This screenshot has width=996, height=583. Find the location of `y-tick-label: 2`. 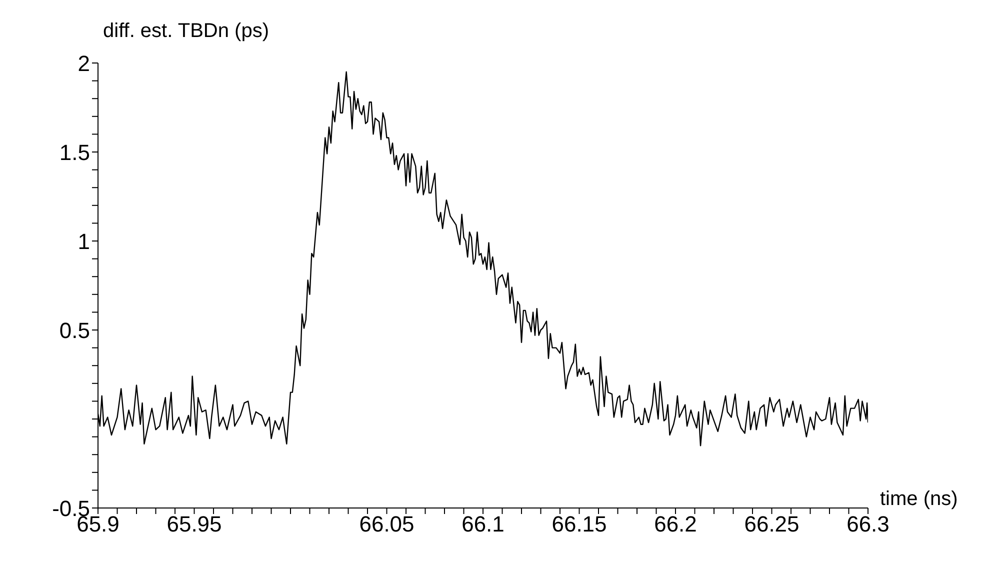

y-tick-label: 2 is located at coordinates (84, 63).